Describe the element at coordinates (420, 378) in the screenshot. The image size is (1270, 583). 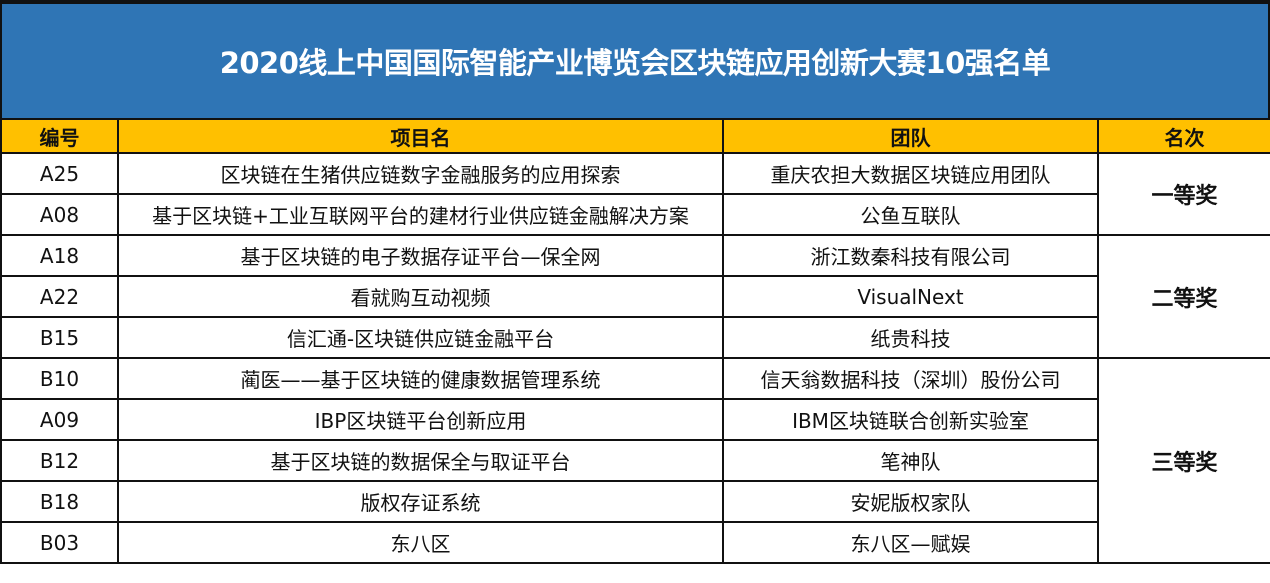
I see `cell-project: 蔺医——基于区块链的健康数据管理系统` at that location.